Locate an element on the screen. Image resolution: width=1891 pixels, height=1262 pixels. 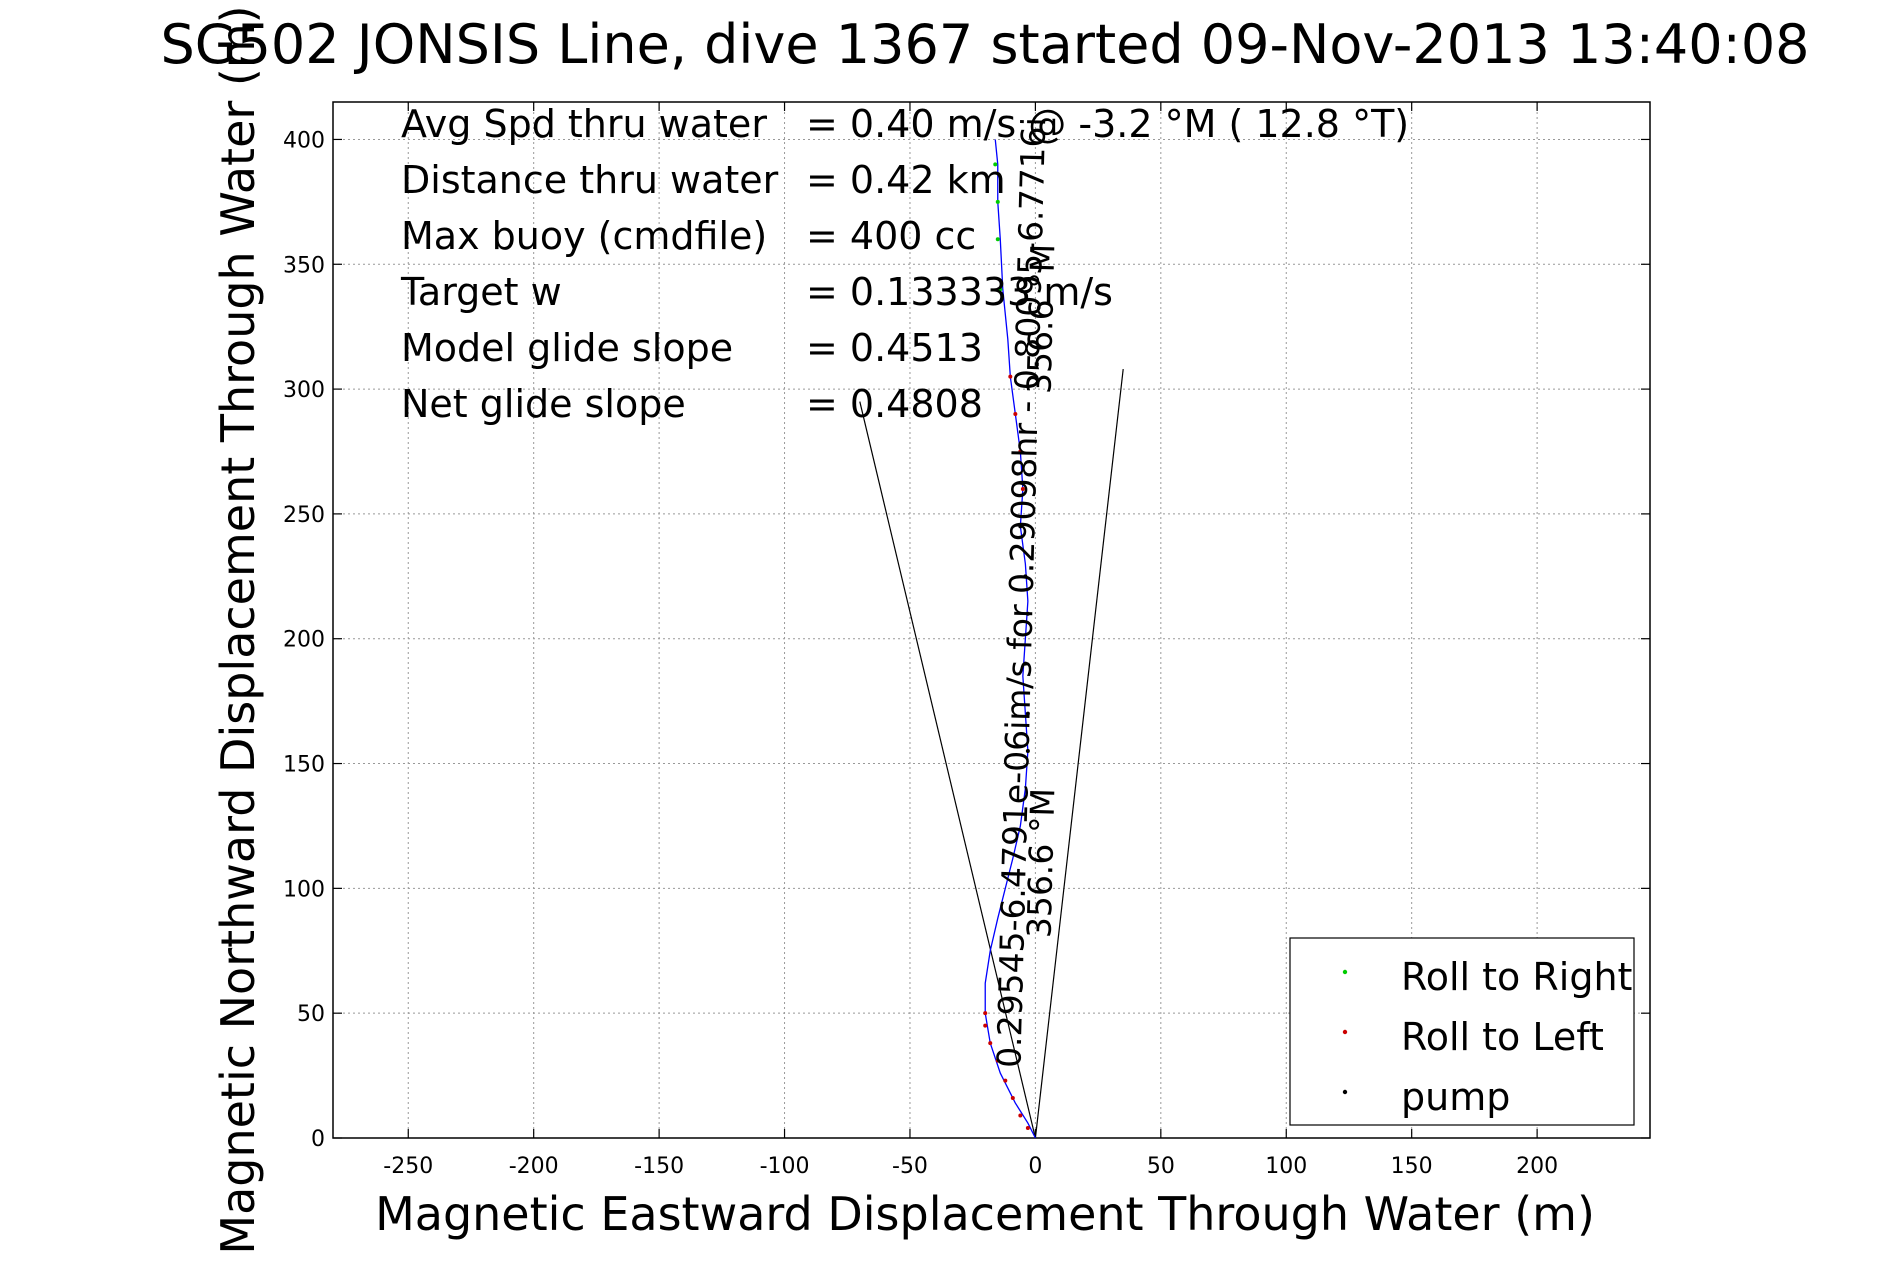
info-label: Target w is located at coordinates (481, 292).